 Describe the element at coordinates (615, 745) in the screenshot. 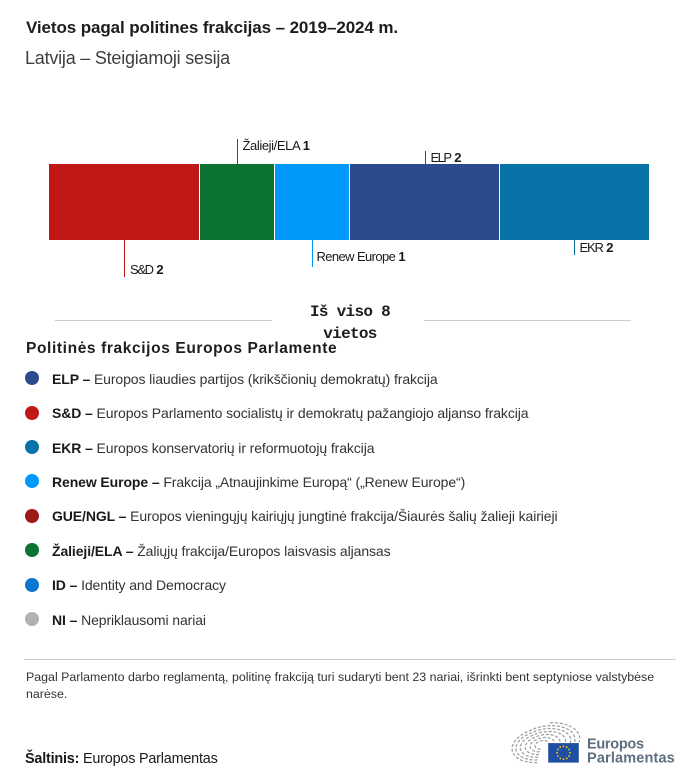

I see `svg-text: Europos` at that location.